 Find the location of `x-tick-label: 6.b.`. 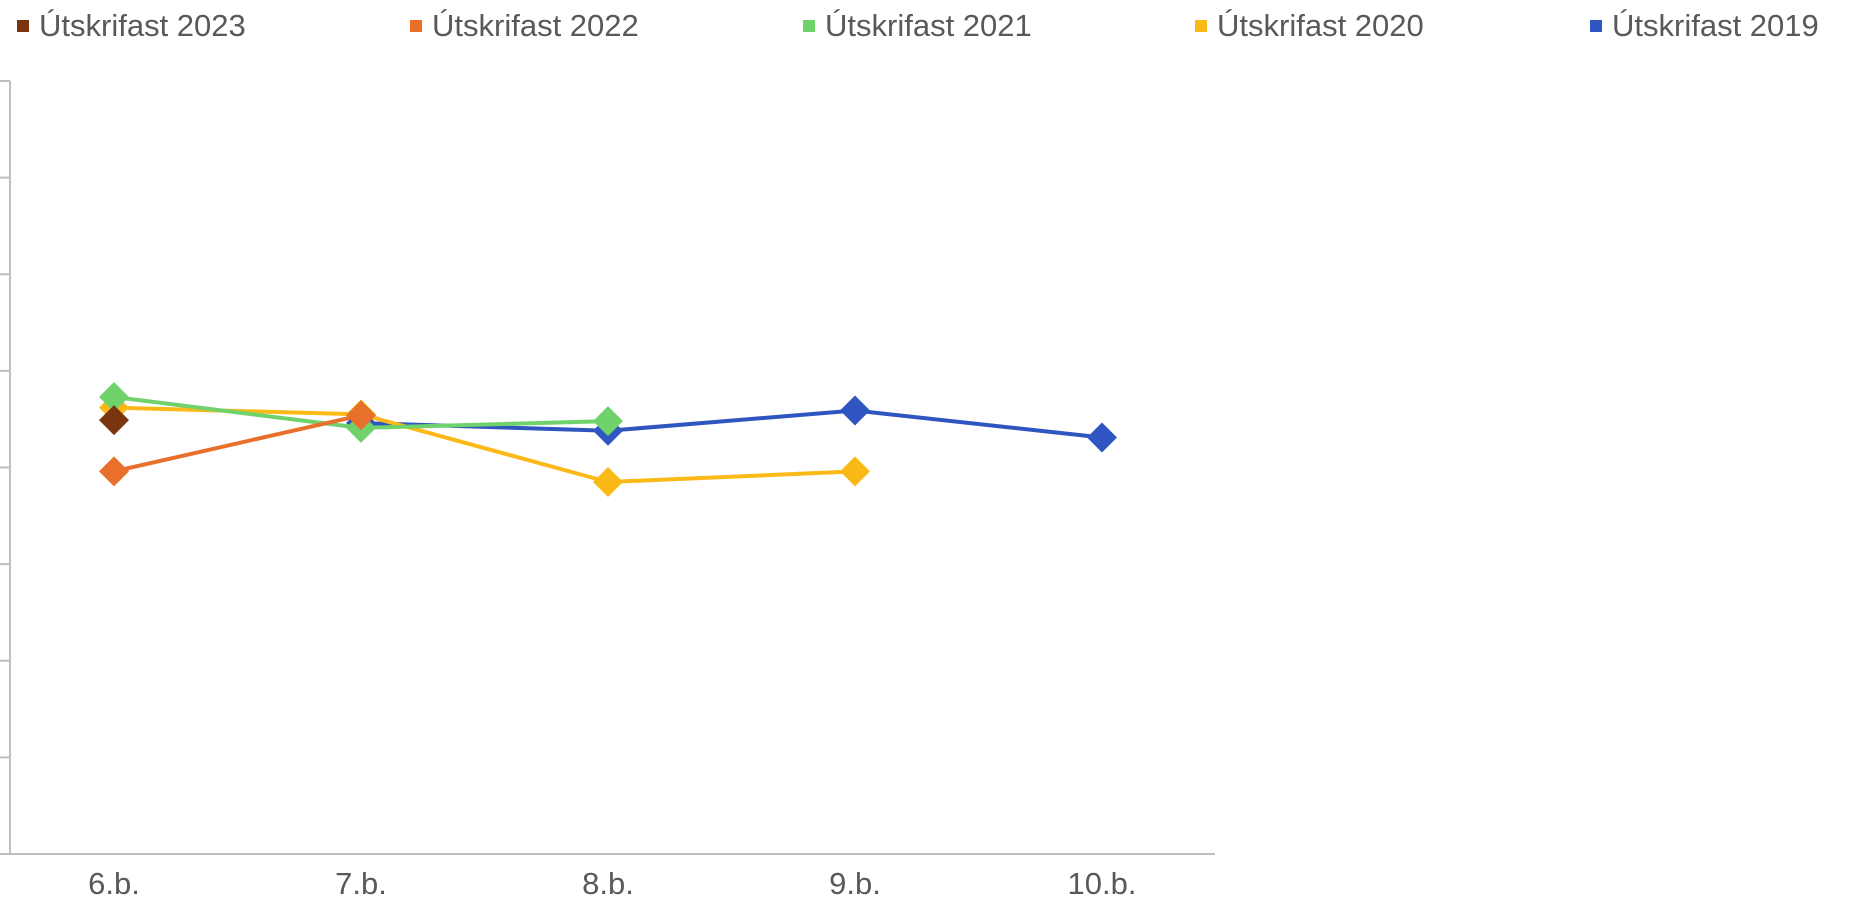

x-tick-label: 6.b. is located at coordinates (114, 883).